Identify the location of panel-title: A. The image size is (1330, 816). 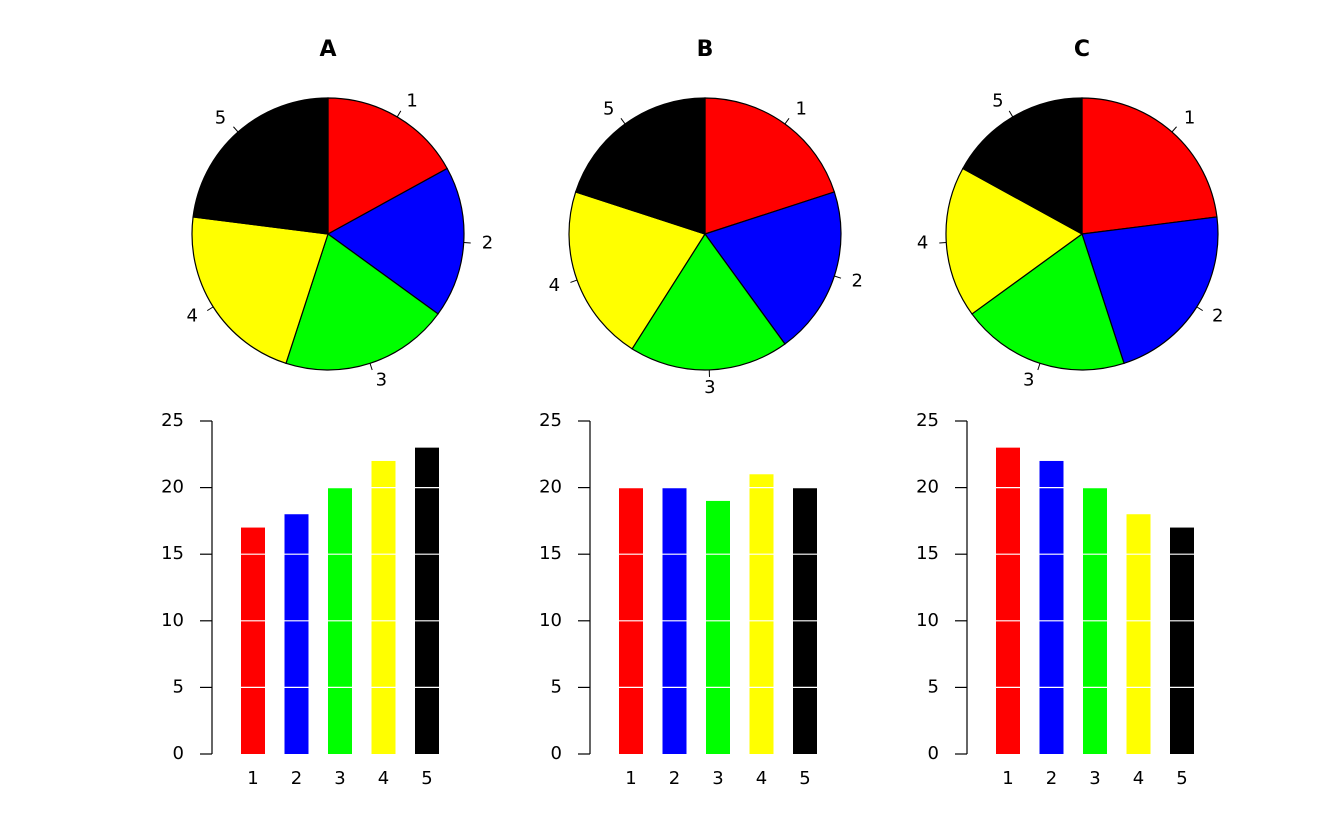
(327, 49).